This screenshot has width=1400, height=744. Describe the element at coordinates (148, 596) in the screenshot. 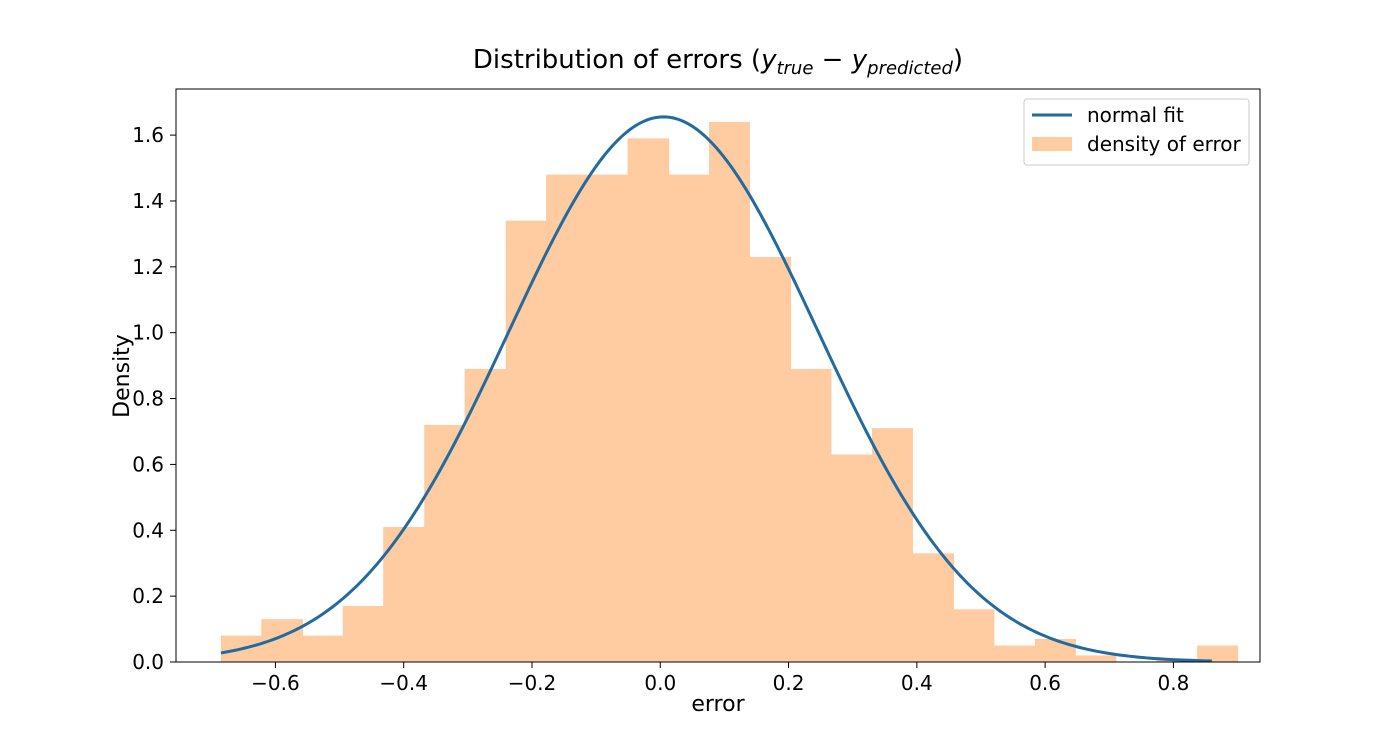

I see `y-tick-label: 0.2` at that location.